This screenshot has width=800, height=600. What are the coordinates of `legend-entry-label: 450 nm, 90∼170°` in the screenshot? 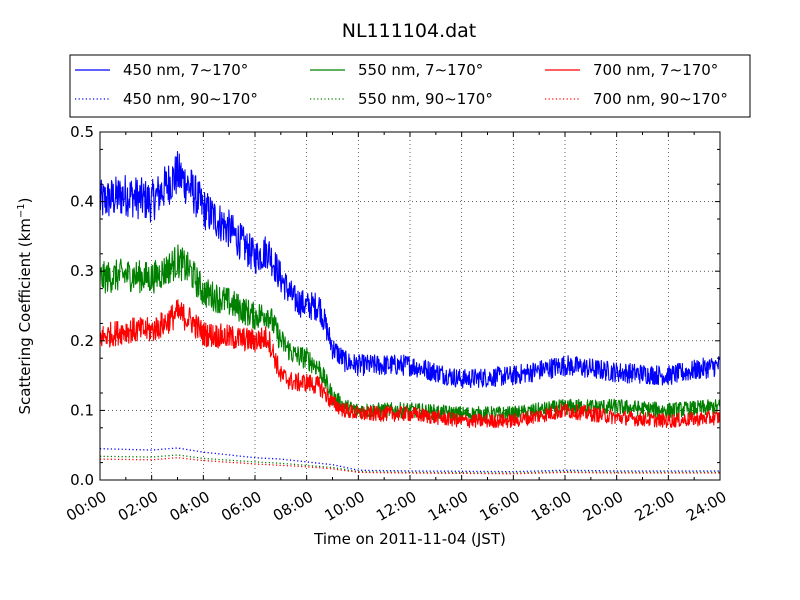 It's located at (190, 99).